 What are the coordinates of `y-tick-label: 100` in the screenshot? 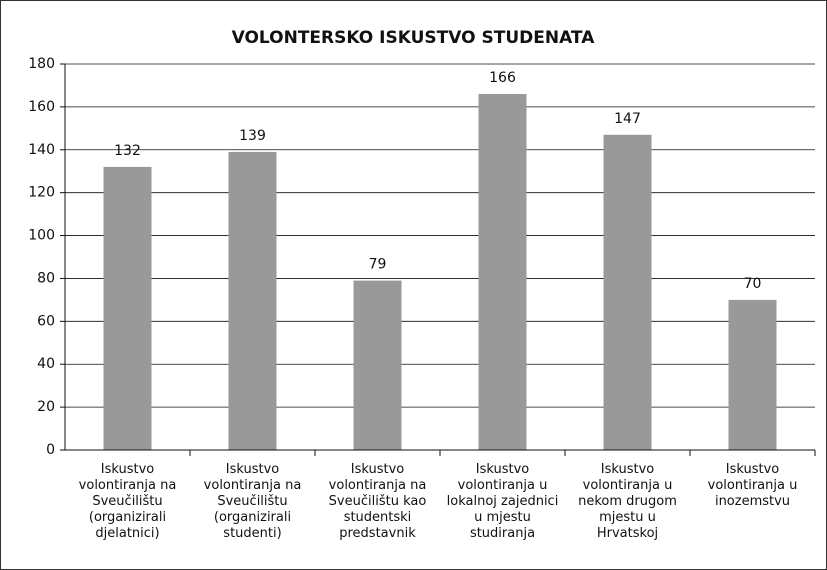 It's located at (41, 236).